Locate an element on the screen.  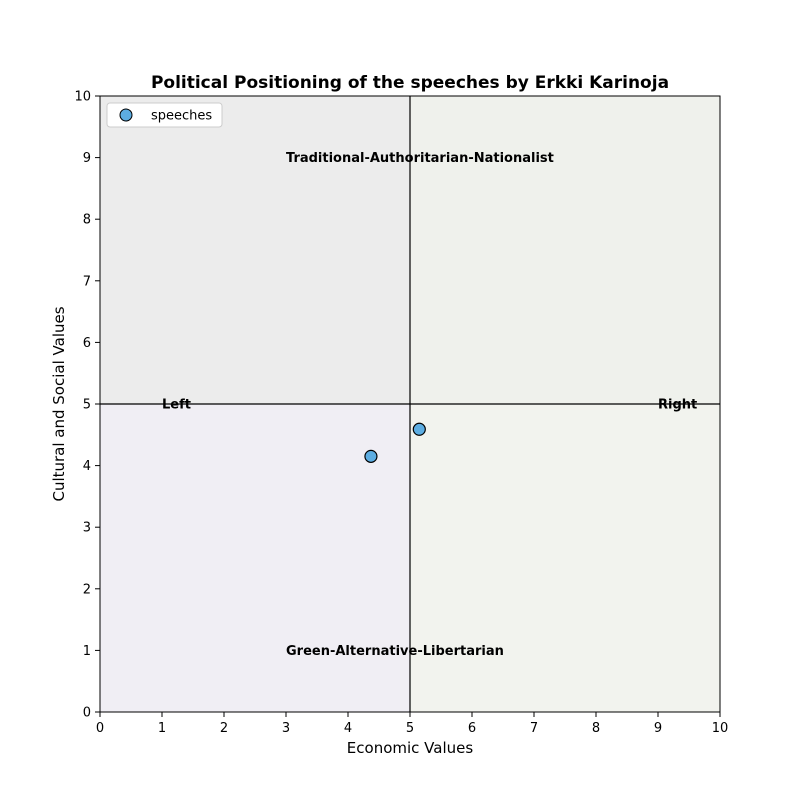
quadrant-bottom-right is located at coordinates (565, 558).